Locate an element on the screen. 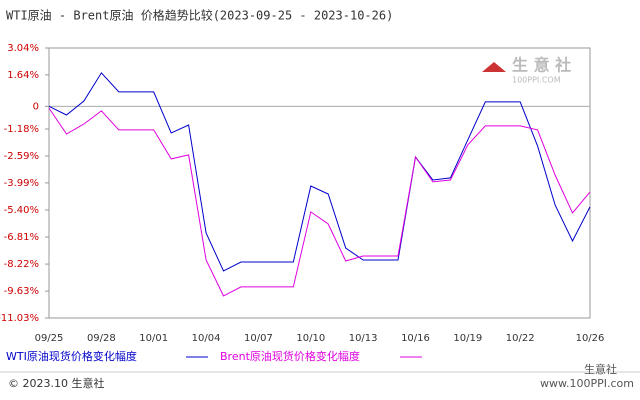 The width and height of the screenshot is (640, 400). y-tick-label: 0 is located at coordinates (36, 106).